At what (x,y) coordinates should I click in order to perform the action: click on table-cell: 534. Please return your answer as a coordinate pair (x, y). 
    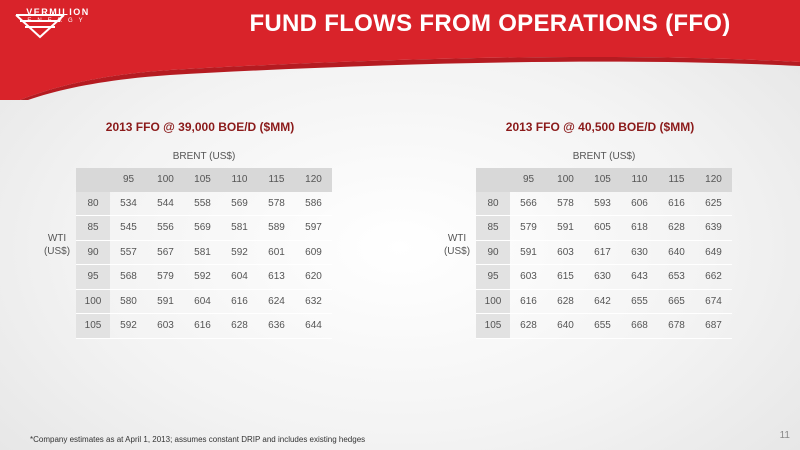
    Looking at the image, I should click on (128, 203).